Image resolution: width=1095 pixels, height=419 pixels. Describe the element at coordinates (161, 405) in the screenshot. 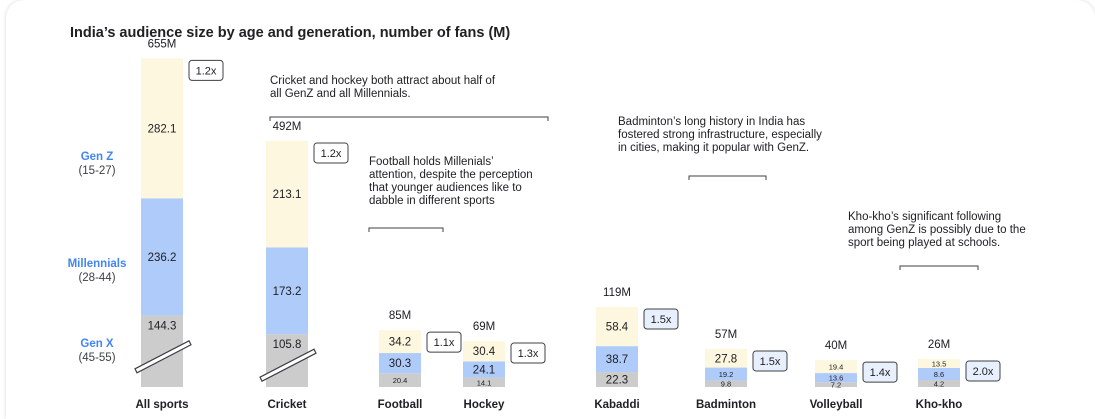

I see `category-label-all-sports: All sports` at that location.